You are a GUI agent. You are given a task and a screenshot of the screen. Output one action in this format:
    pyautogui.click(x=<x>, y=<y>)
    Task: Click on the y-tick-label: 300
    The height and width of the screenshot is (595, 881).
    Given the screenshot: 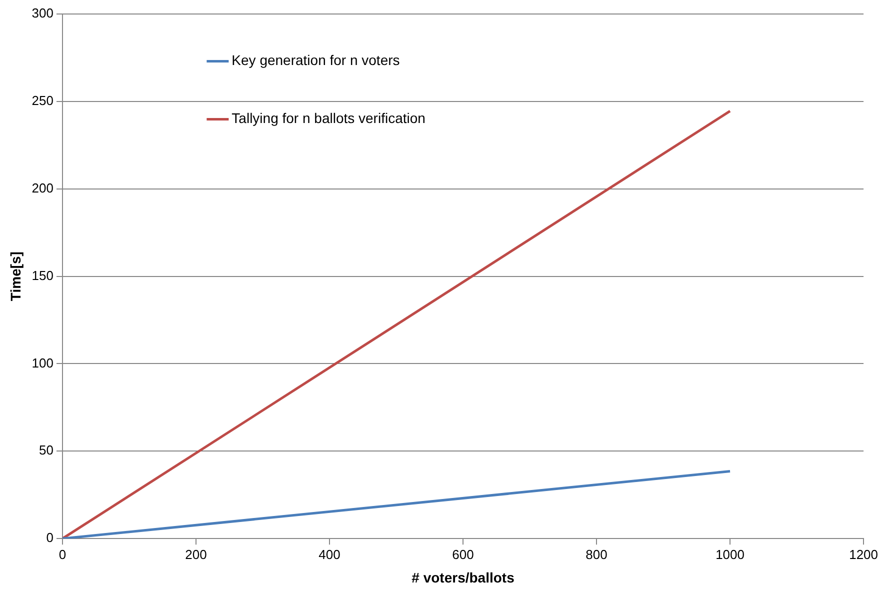 What is the action you would take?
    pyautogui.click(x=43, y=13)
    